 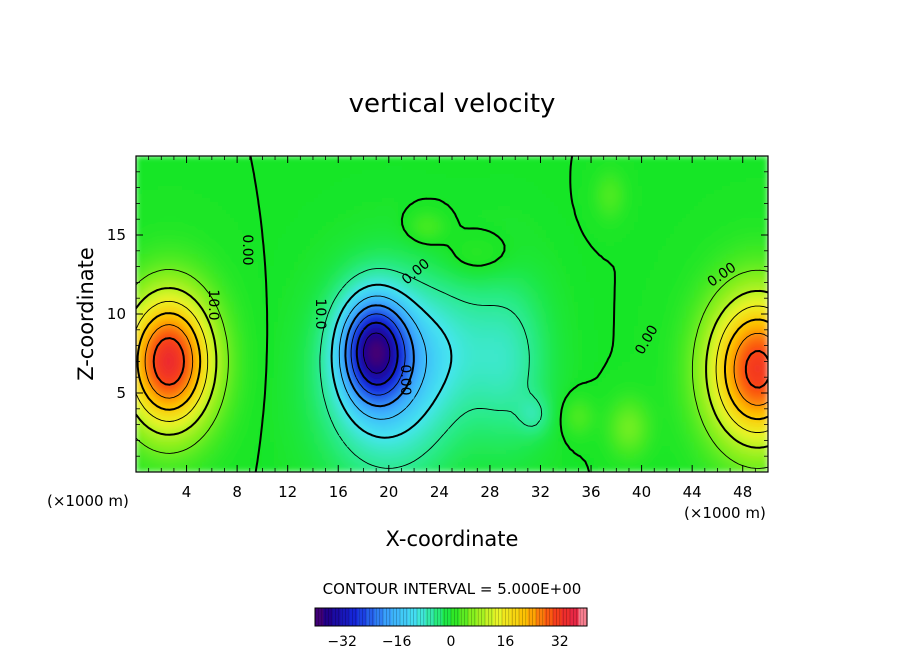 What do you see at coordinates (342, 642) in the screenshot?
I see `colorbar-tick-label: −32` at bounding box center [342, 642].